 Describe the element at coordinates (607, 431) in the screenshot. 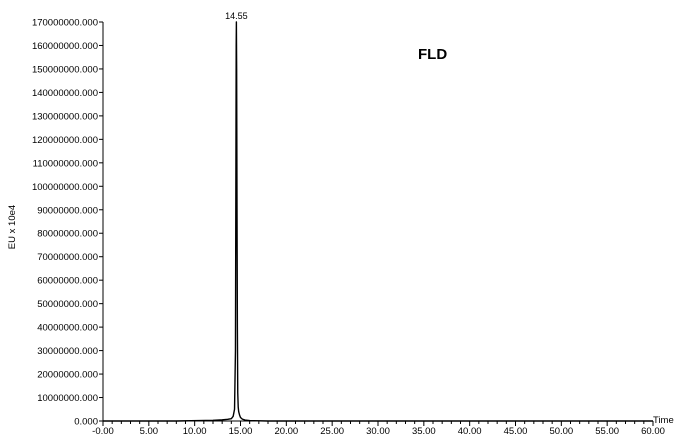

I see `x-tick-label: 55.00` at that location.